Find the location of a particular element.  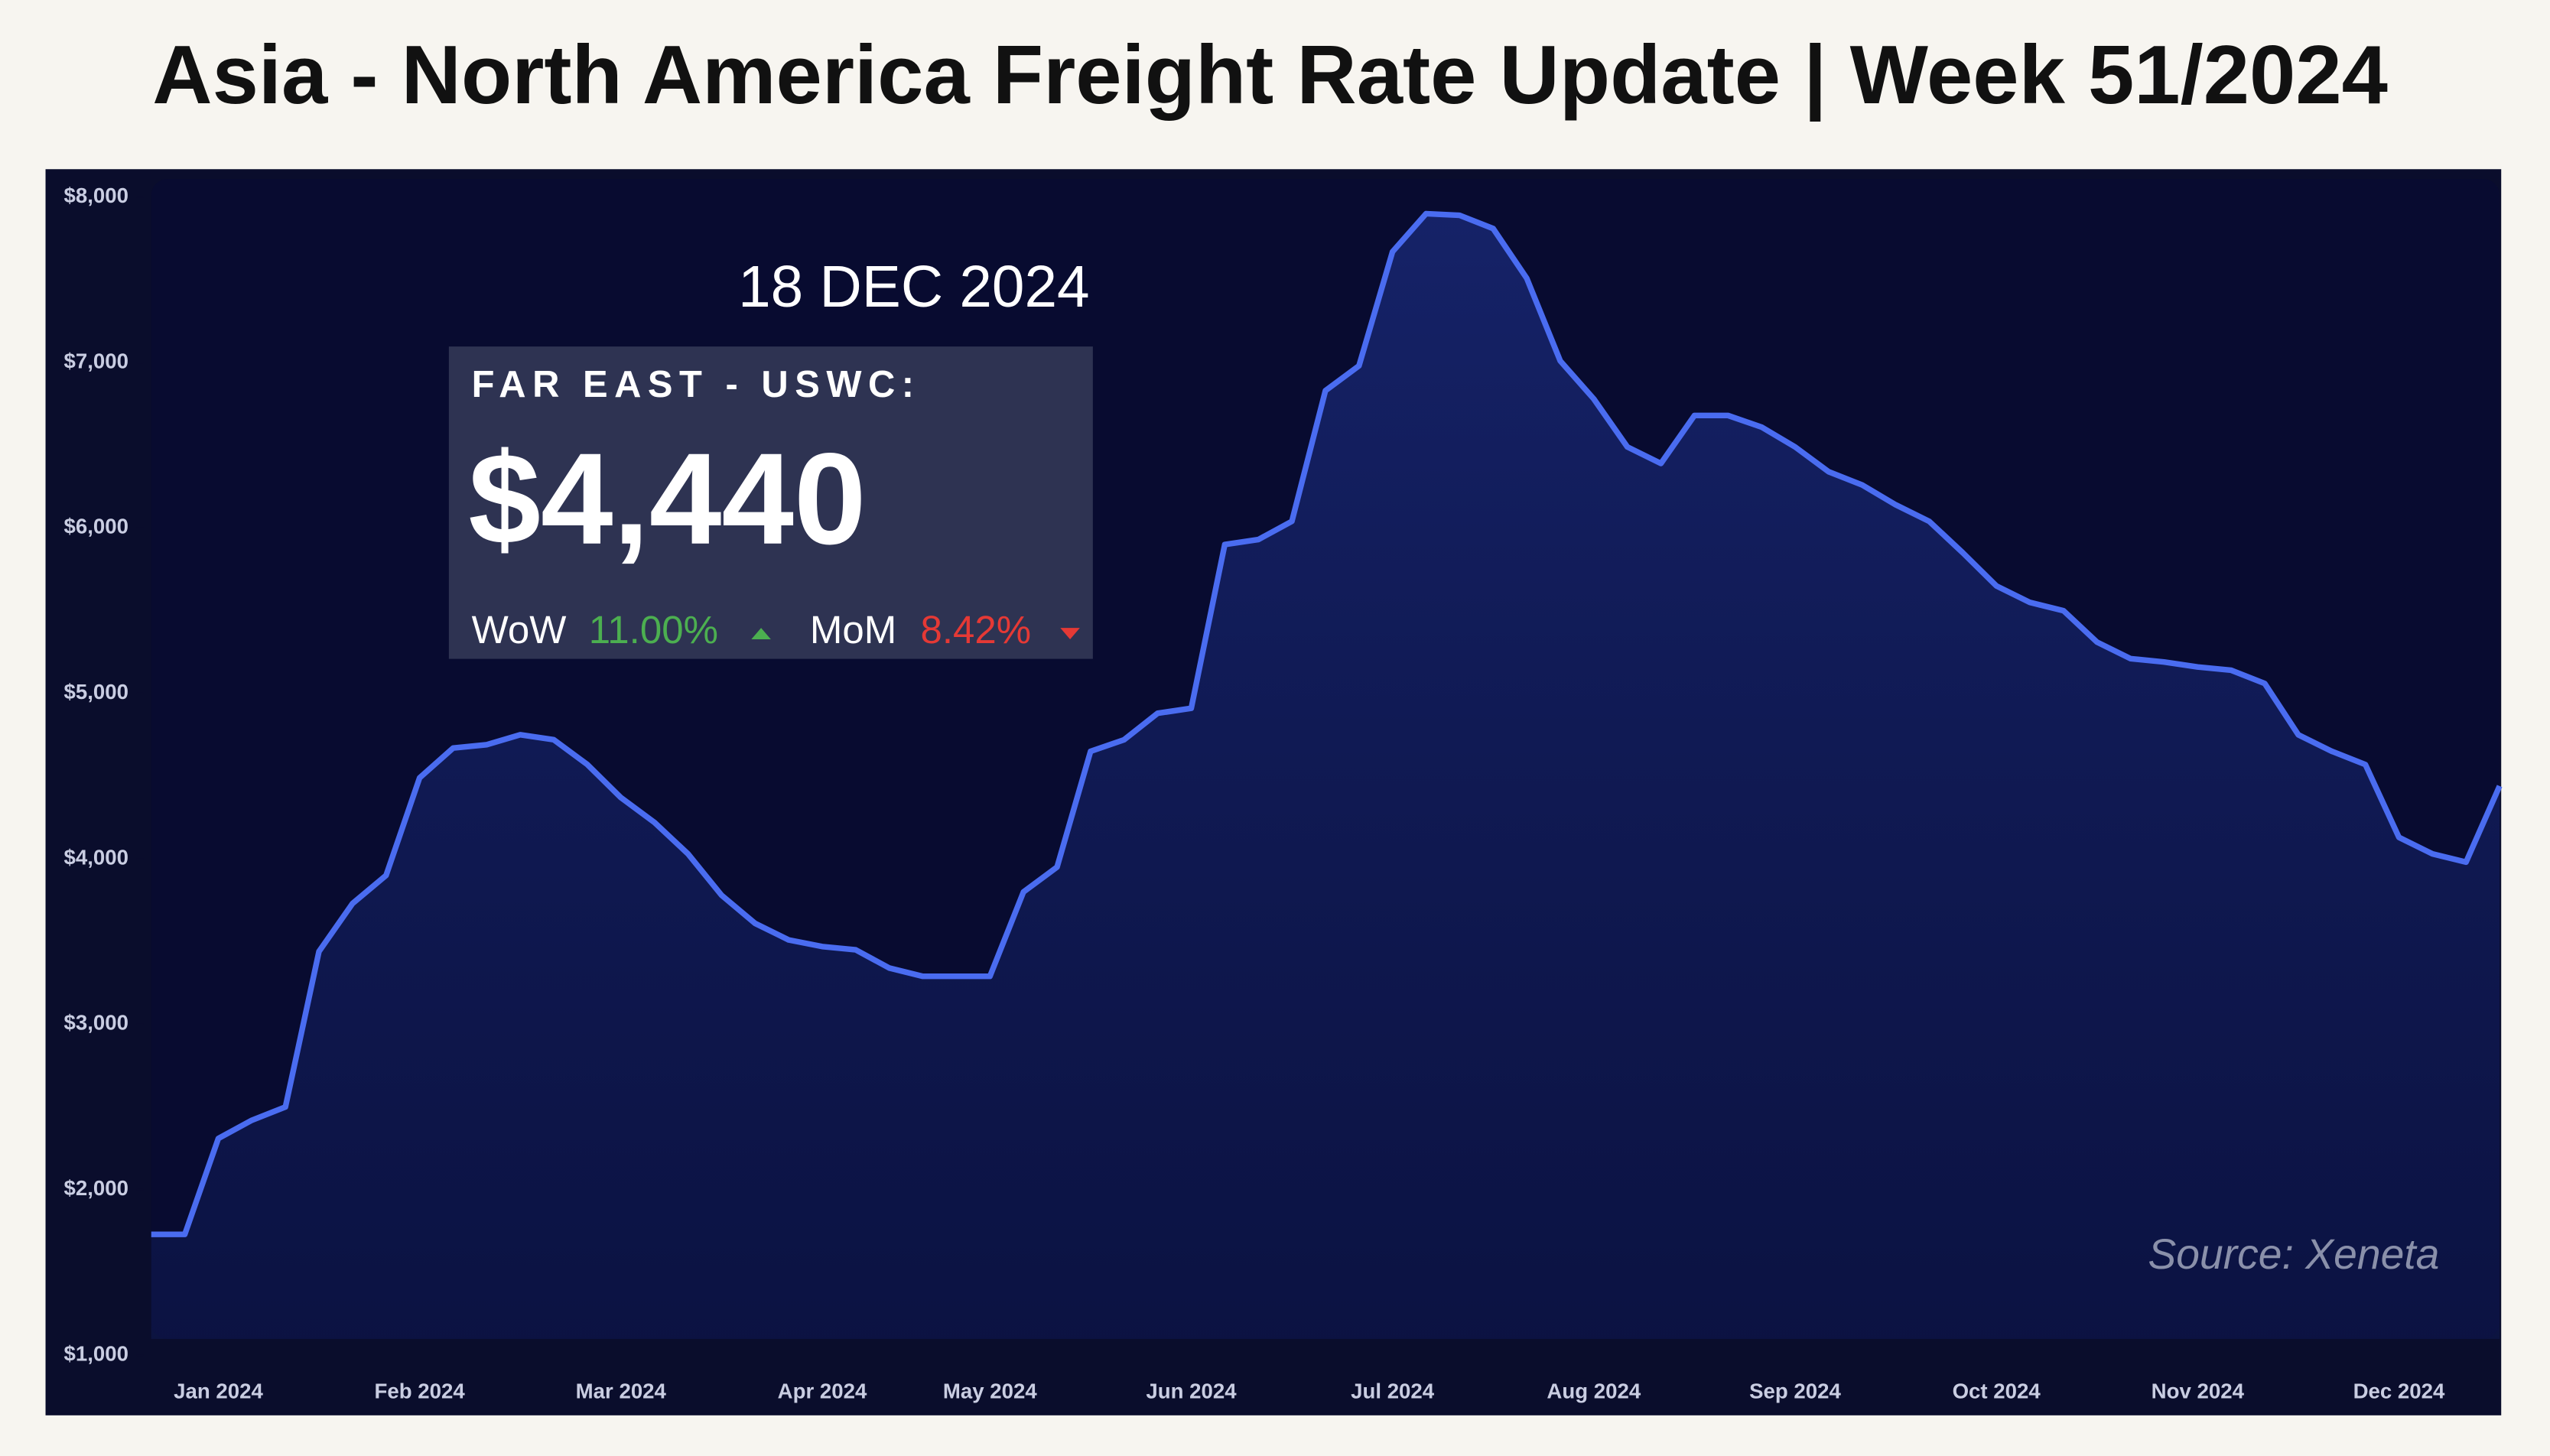

y-tick-label: $2,000 is located at coordinates (95, 1188).